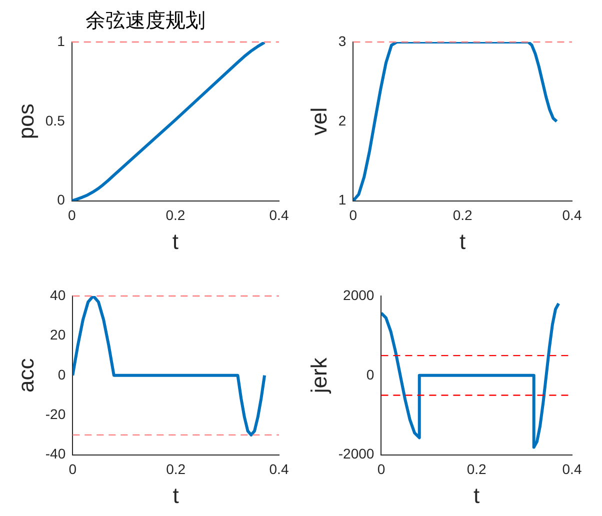  Describe the element at coordinates (25, 375) in the screenshot. I see `y-axis-title: acc` at that location.